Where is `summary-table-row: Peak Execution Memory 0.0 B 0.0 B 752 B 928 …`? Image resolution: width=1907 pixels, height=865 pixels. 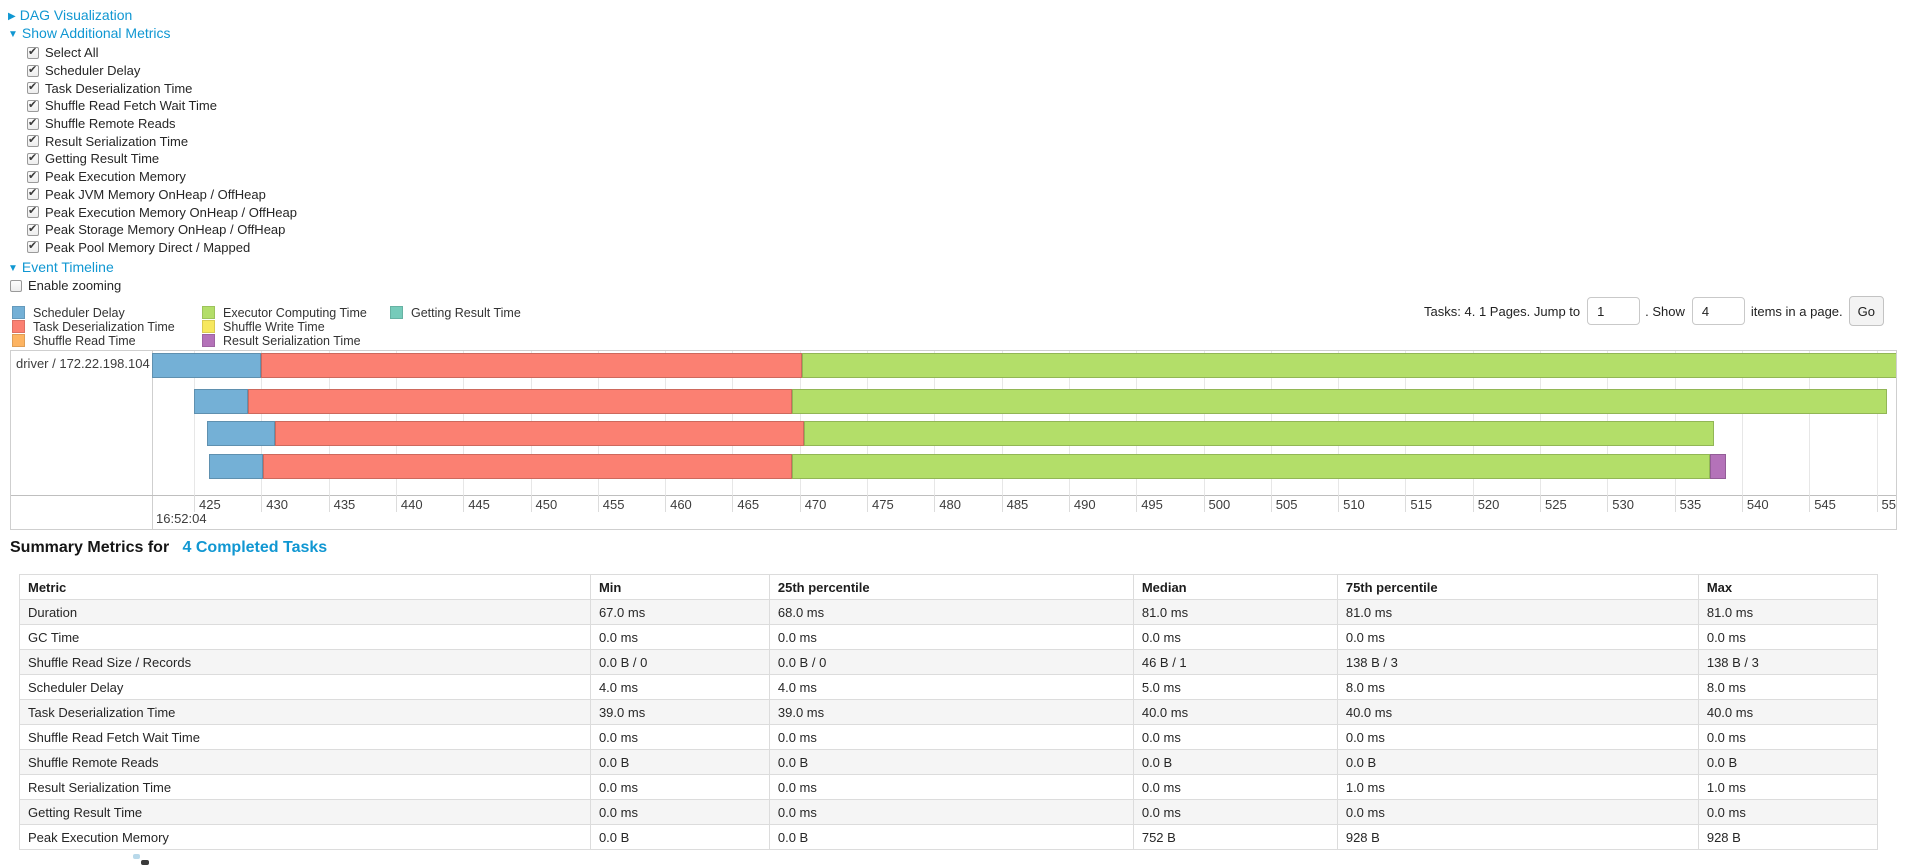
summary-table-row: Peak Execution Memory 0.0 B 0.0 B 752 B 928 … is located at coordinates (949, 837).